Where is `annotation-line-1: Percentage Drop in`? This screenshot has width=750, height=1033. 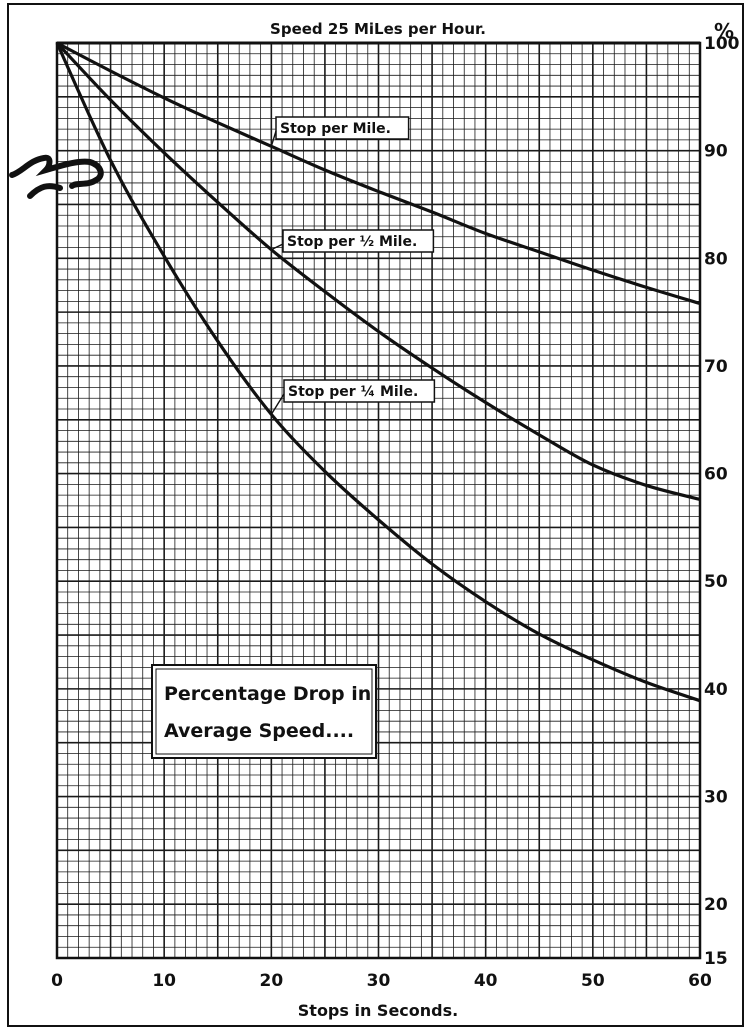 annotation-line-1: Percentage Drop in is located at coordinates (267, 694).